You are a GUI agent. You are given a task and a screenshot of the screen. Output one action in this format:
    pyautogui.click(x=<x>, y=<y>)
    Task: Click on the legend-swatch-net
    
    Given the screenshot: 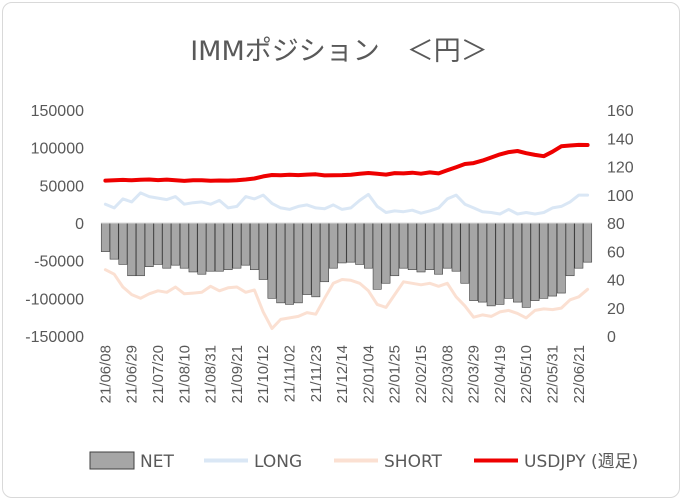 What is the action you would take?
    pyautogui.click(x=112, y=460)
    